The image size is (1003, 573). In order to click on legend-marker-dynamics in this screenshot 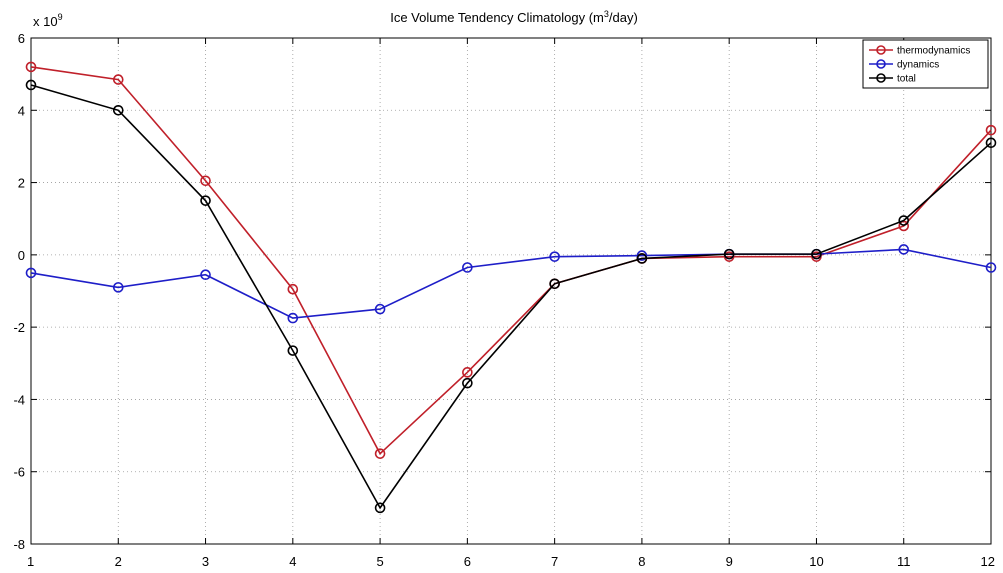, I will do `click(881, 64)`.